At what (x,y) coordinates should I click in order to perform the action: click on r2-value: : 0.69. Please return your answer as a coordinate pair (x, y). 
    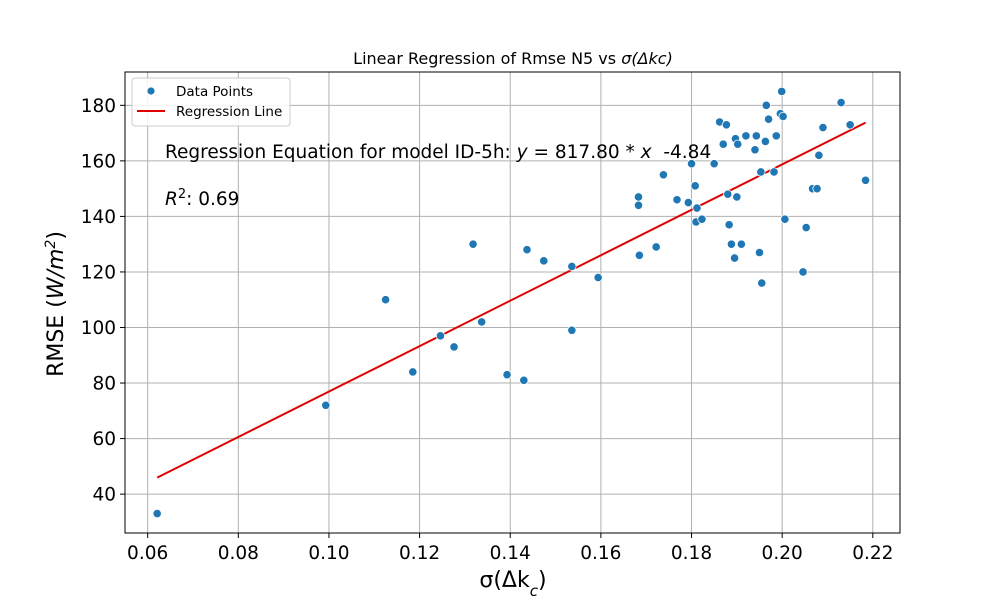
    Looking at the image, I should click on (212, 199).